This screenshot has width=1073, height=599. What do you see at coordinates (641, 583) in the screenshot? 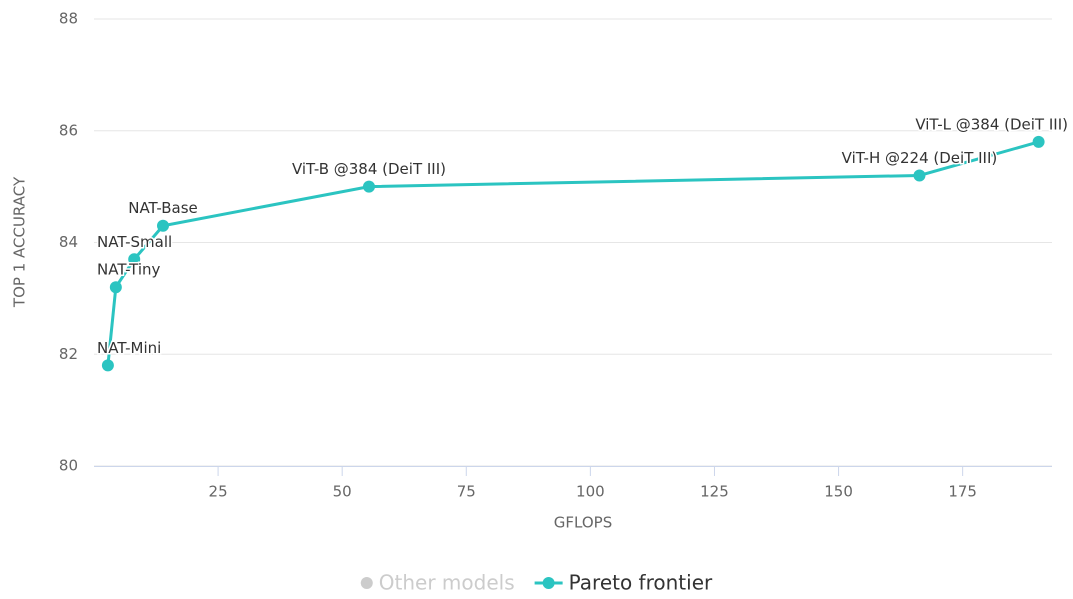
I see `legend-label: Pareto frontier` at bounding box center [641, 583].